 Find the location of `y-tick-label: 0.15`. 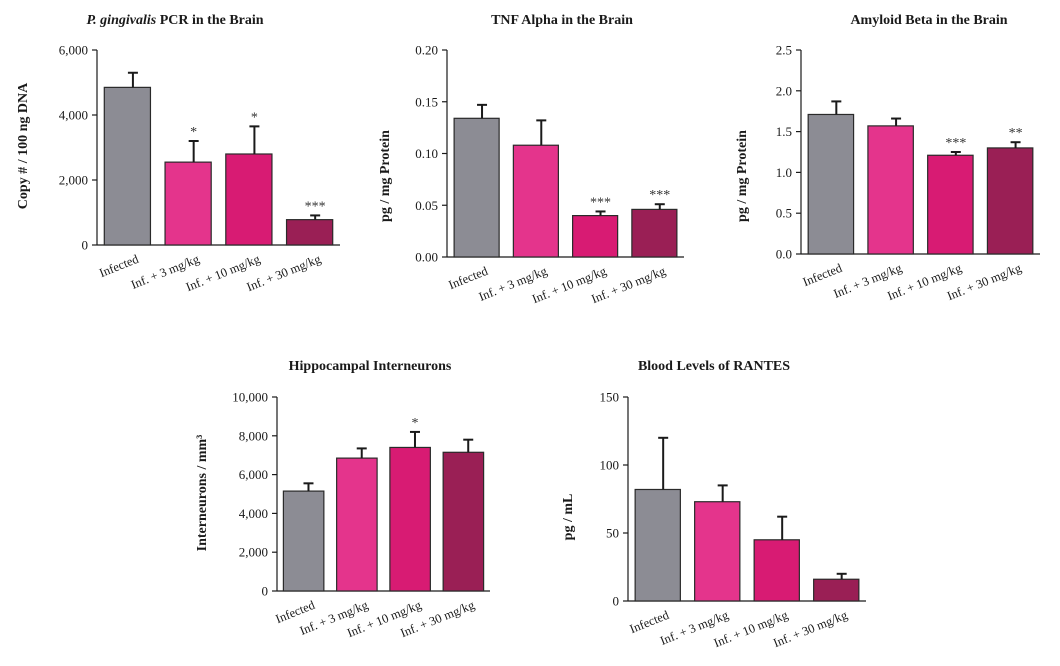

y-tick-label: 0.15 is located at coordinates (426, 101).